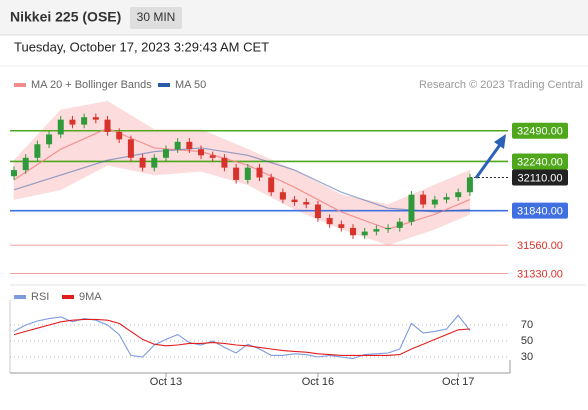 The height and width of the screenshot is (410, 588). What do you see at coordinates (501, 85) in the screenshot?
I see `source: Research © 2023 Trading Central` at bounding box center [501, 85].